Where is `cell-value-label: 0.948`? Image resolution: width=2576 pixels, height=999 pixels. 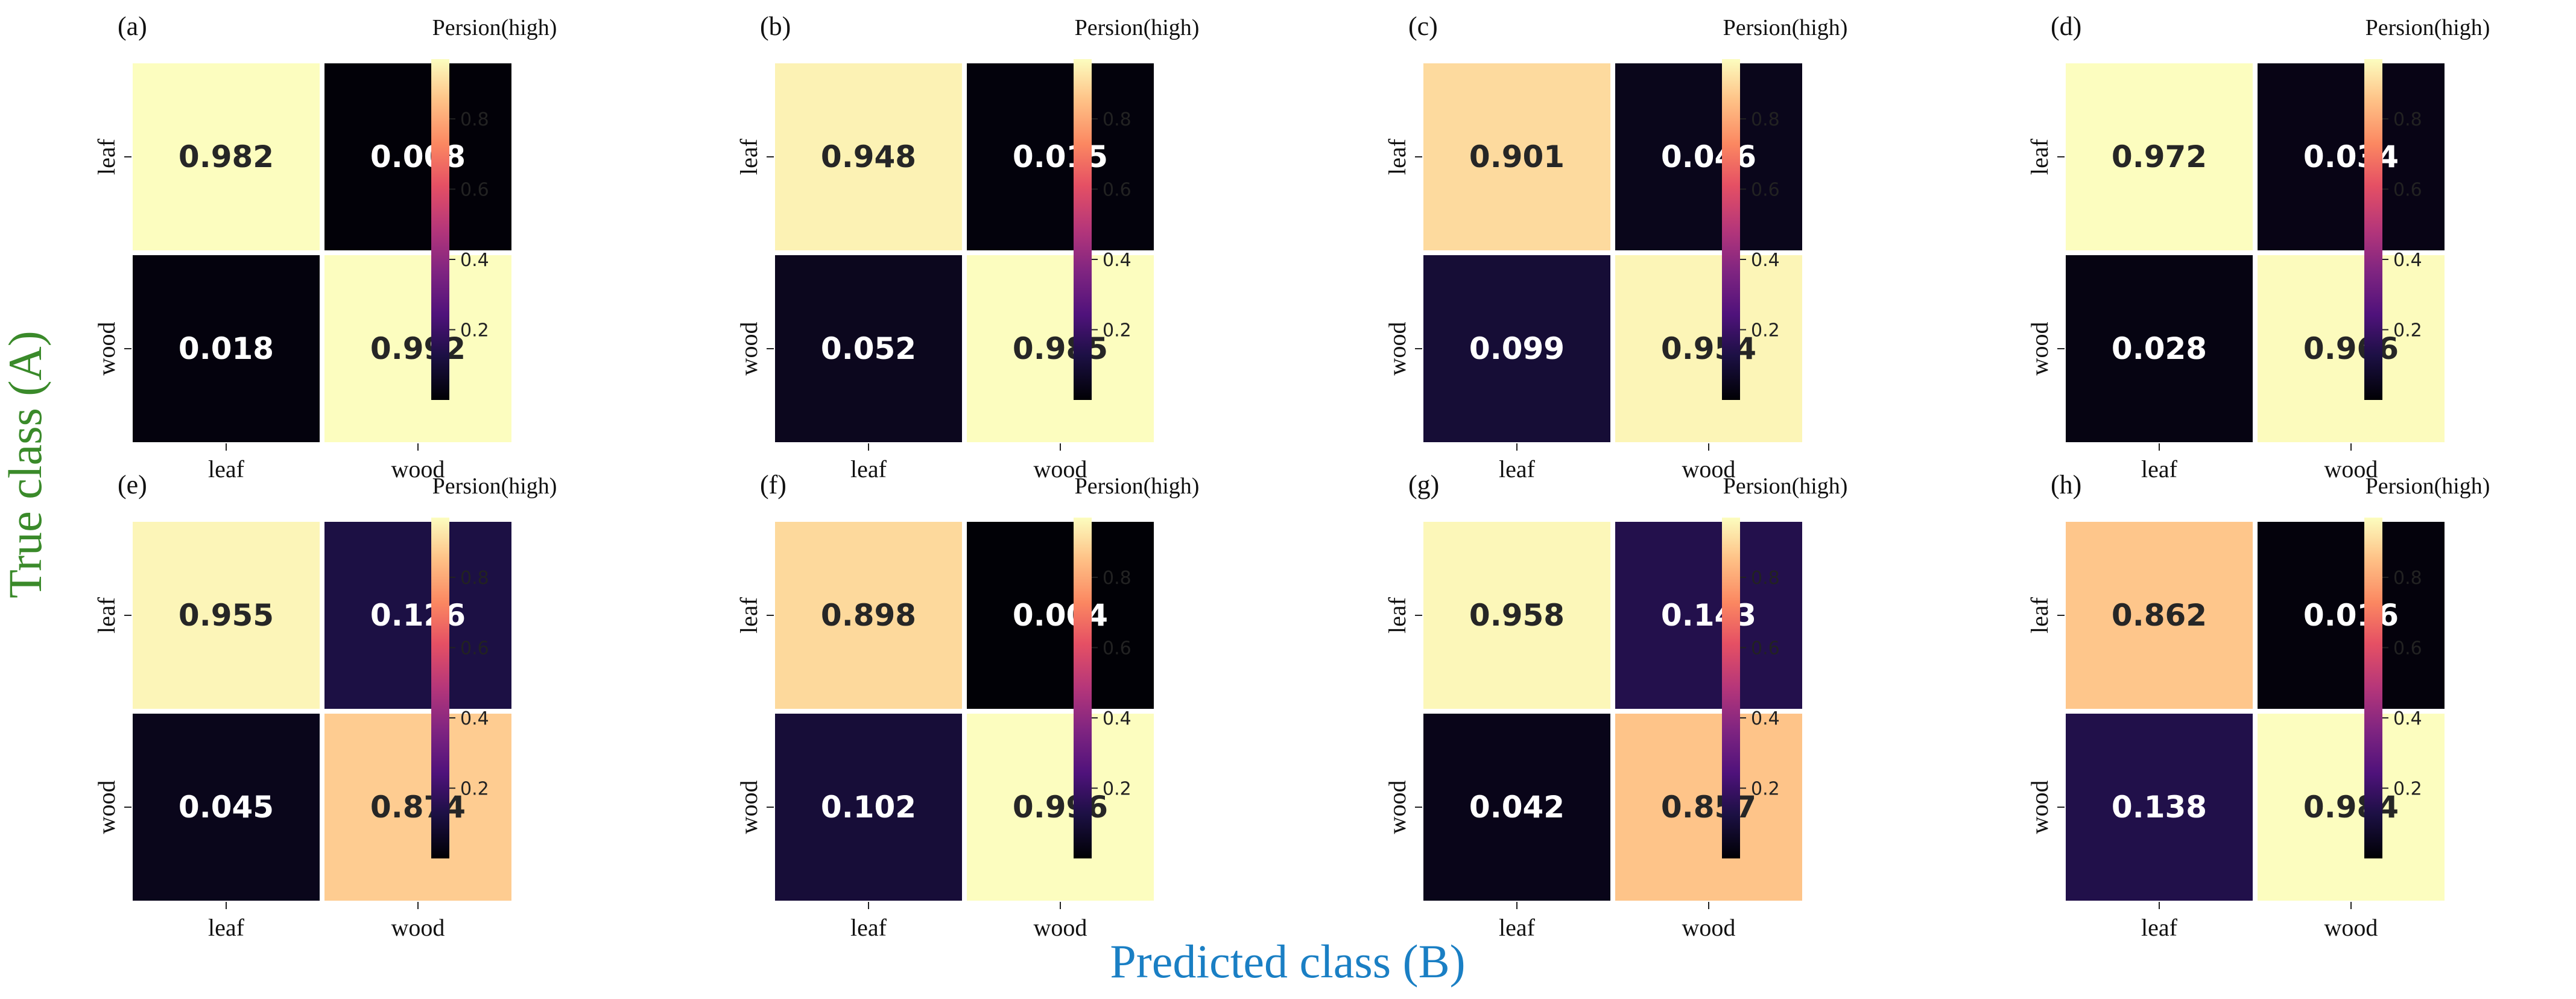 cell-value-label: 0.948 is located at coordinates (868, 156).